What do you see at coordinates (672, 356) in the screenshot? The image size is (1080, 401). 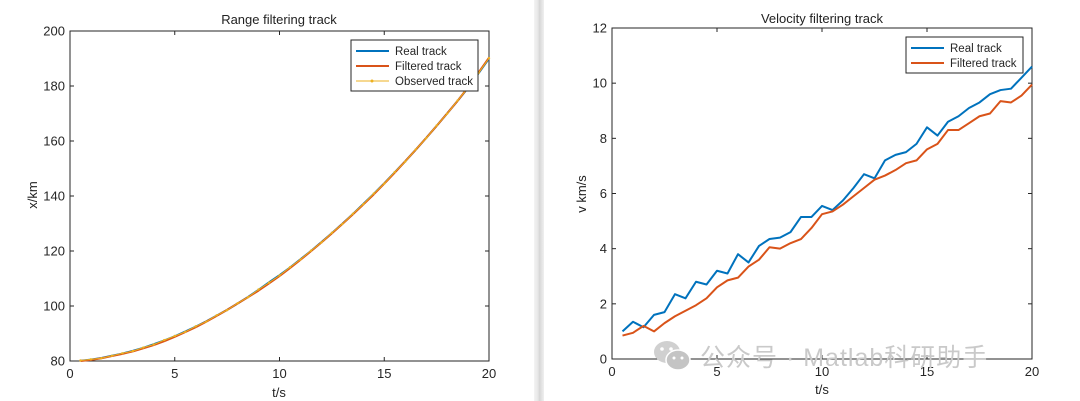 I see `wechat-icon` at bounding box center [672, 356].